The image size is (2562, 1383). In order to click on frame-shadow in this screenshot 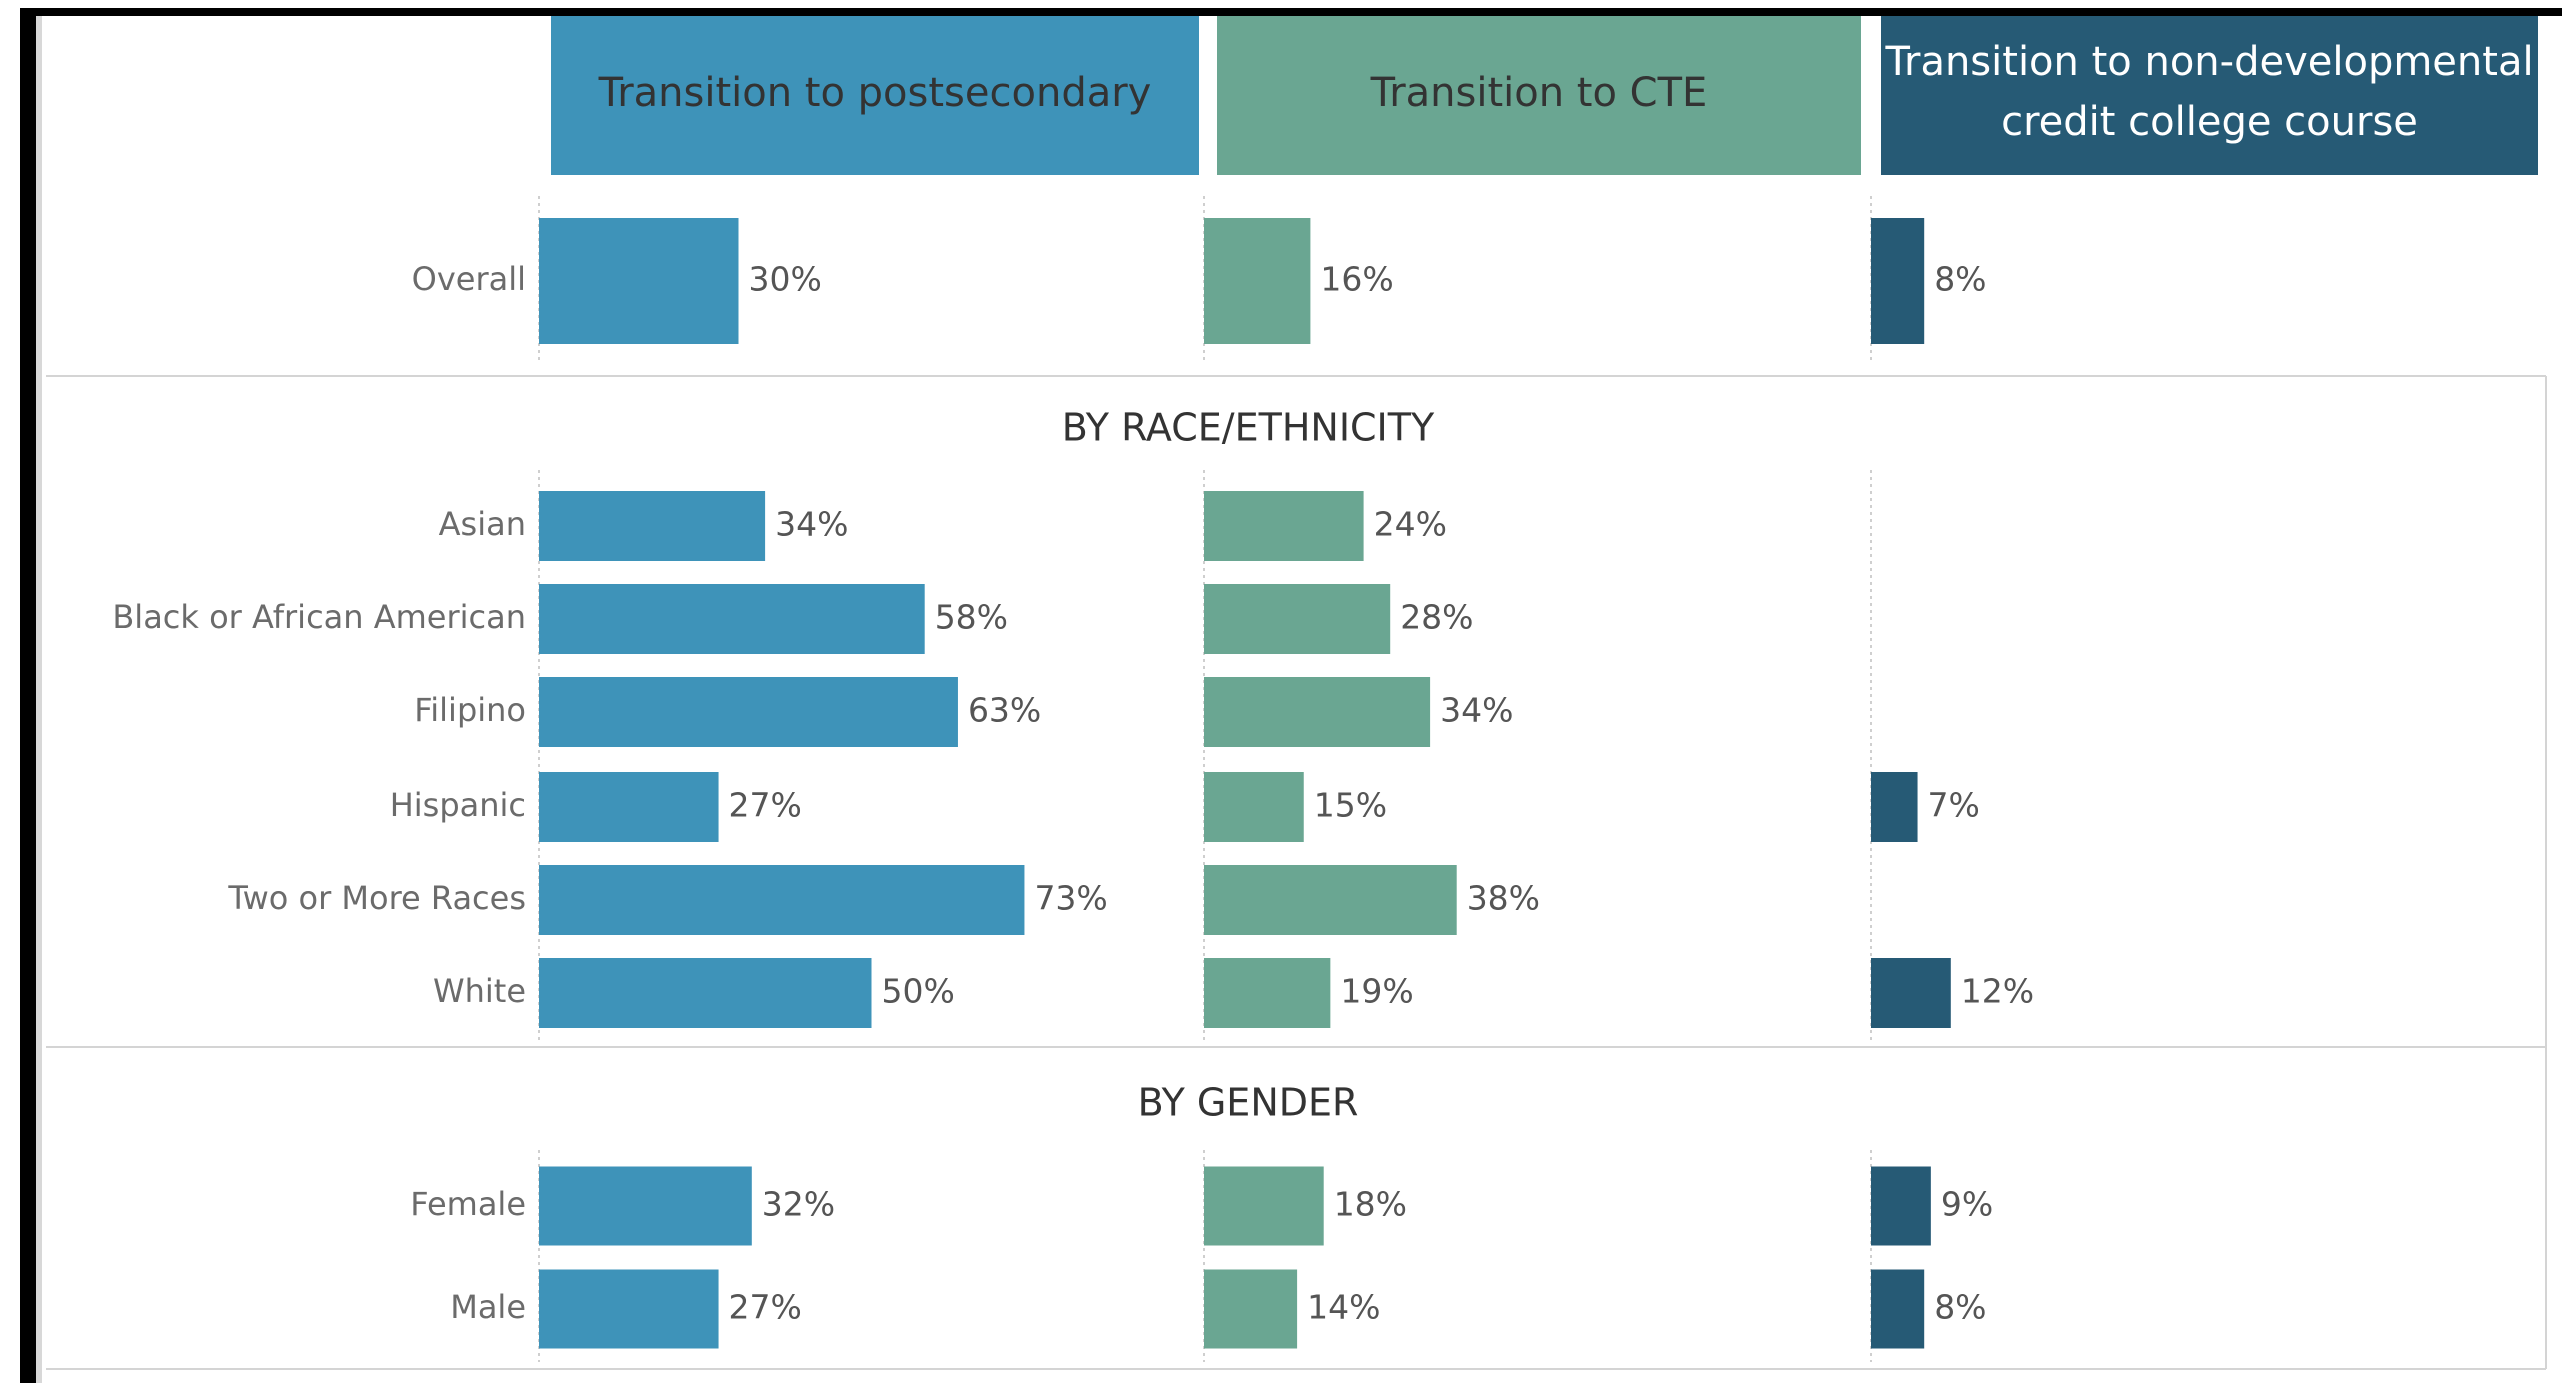, I will do `click(39, 699)`.